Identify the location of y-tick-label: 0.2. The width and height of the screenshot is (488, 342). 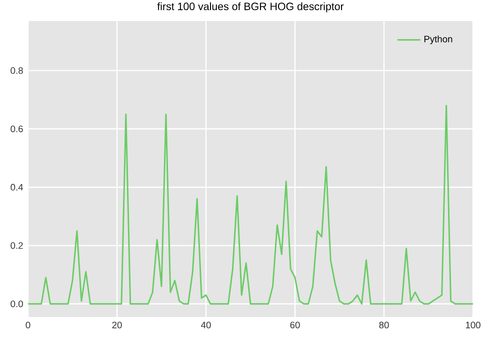
(16, 245).